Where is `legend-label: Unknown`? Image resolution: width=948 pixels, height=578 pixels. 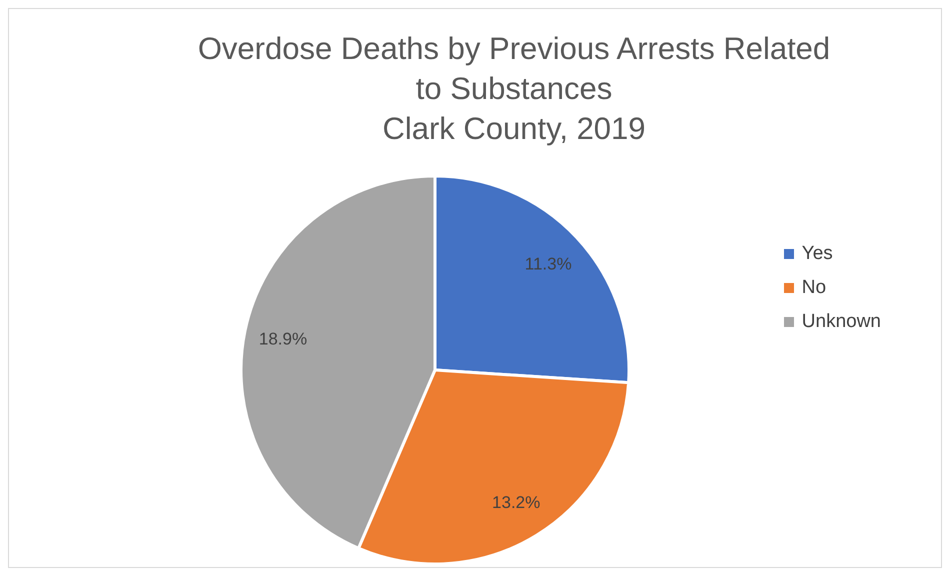 legend-label: Unknown is located at coordinates (841, 322).